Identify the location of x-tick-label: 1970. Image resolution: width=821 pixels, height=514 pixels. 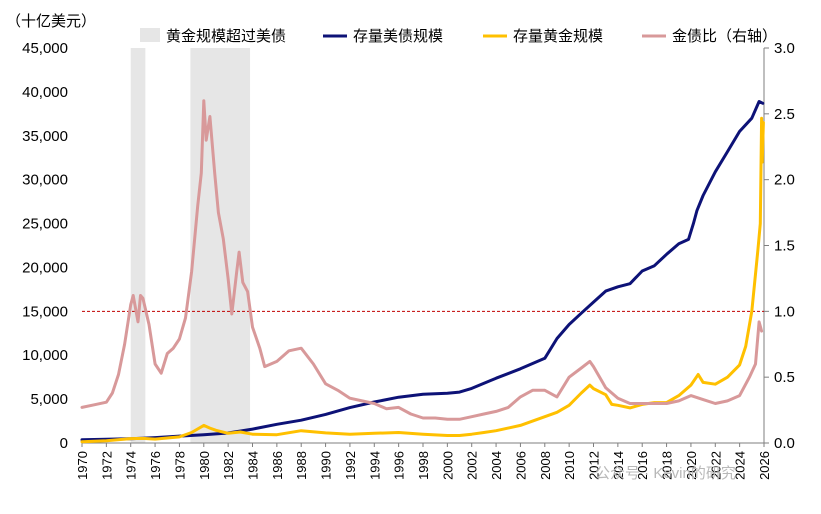
(82, 465).